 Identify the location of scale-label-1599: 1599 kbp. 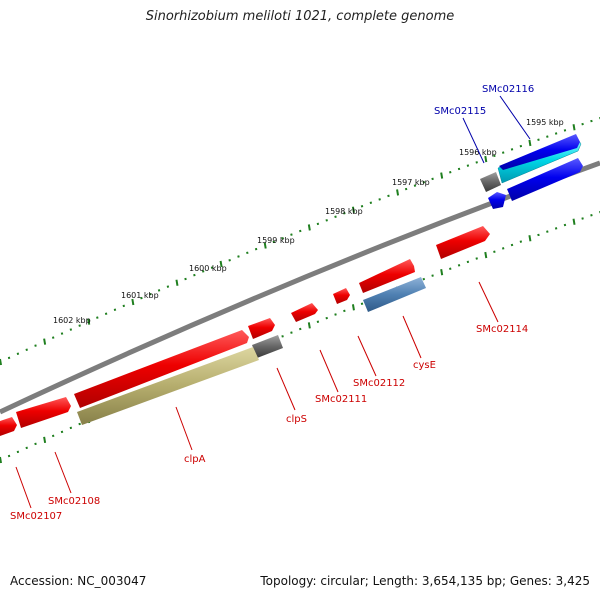
(276, 240).